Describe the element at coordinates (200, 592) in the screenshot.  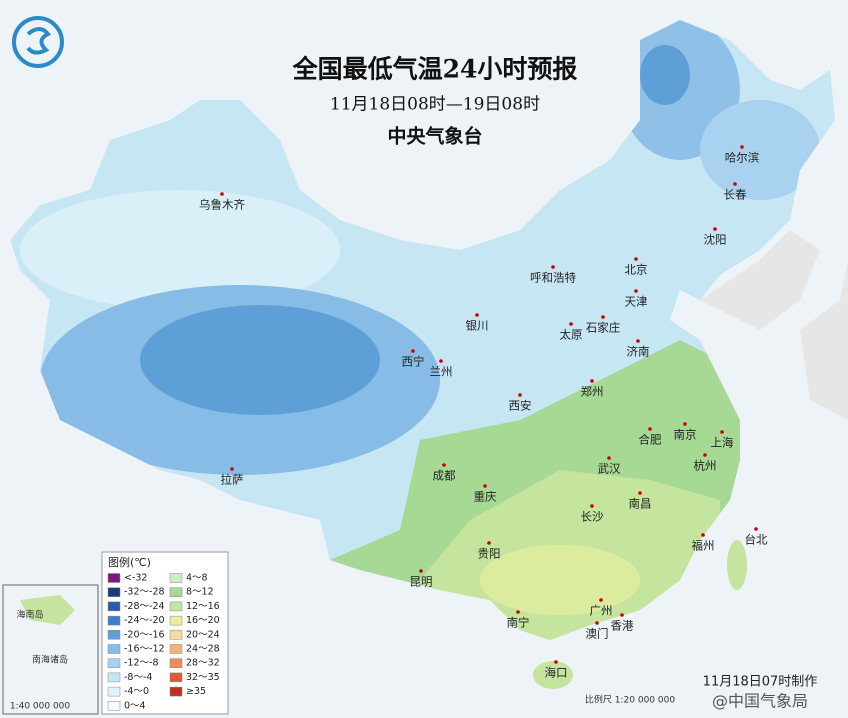
I see `legend-label: 8～12` at that location.